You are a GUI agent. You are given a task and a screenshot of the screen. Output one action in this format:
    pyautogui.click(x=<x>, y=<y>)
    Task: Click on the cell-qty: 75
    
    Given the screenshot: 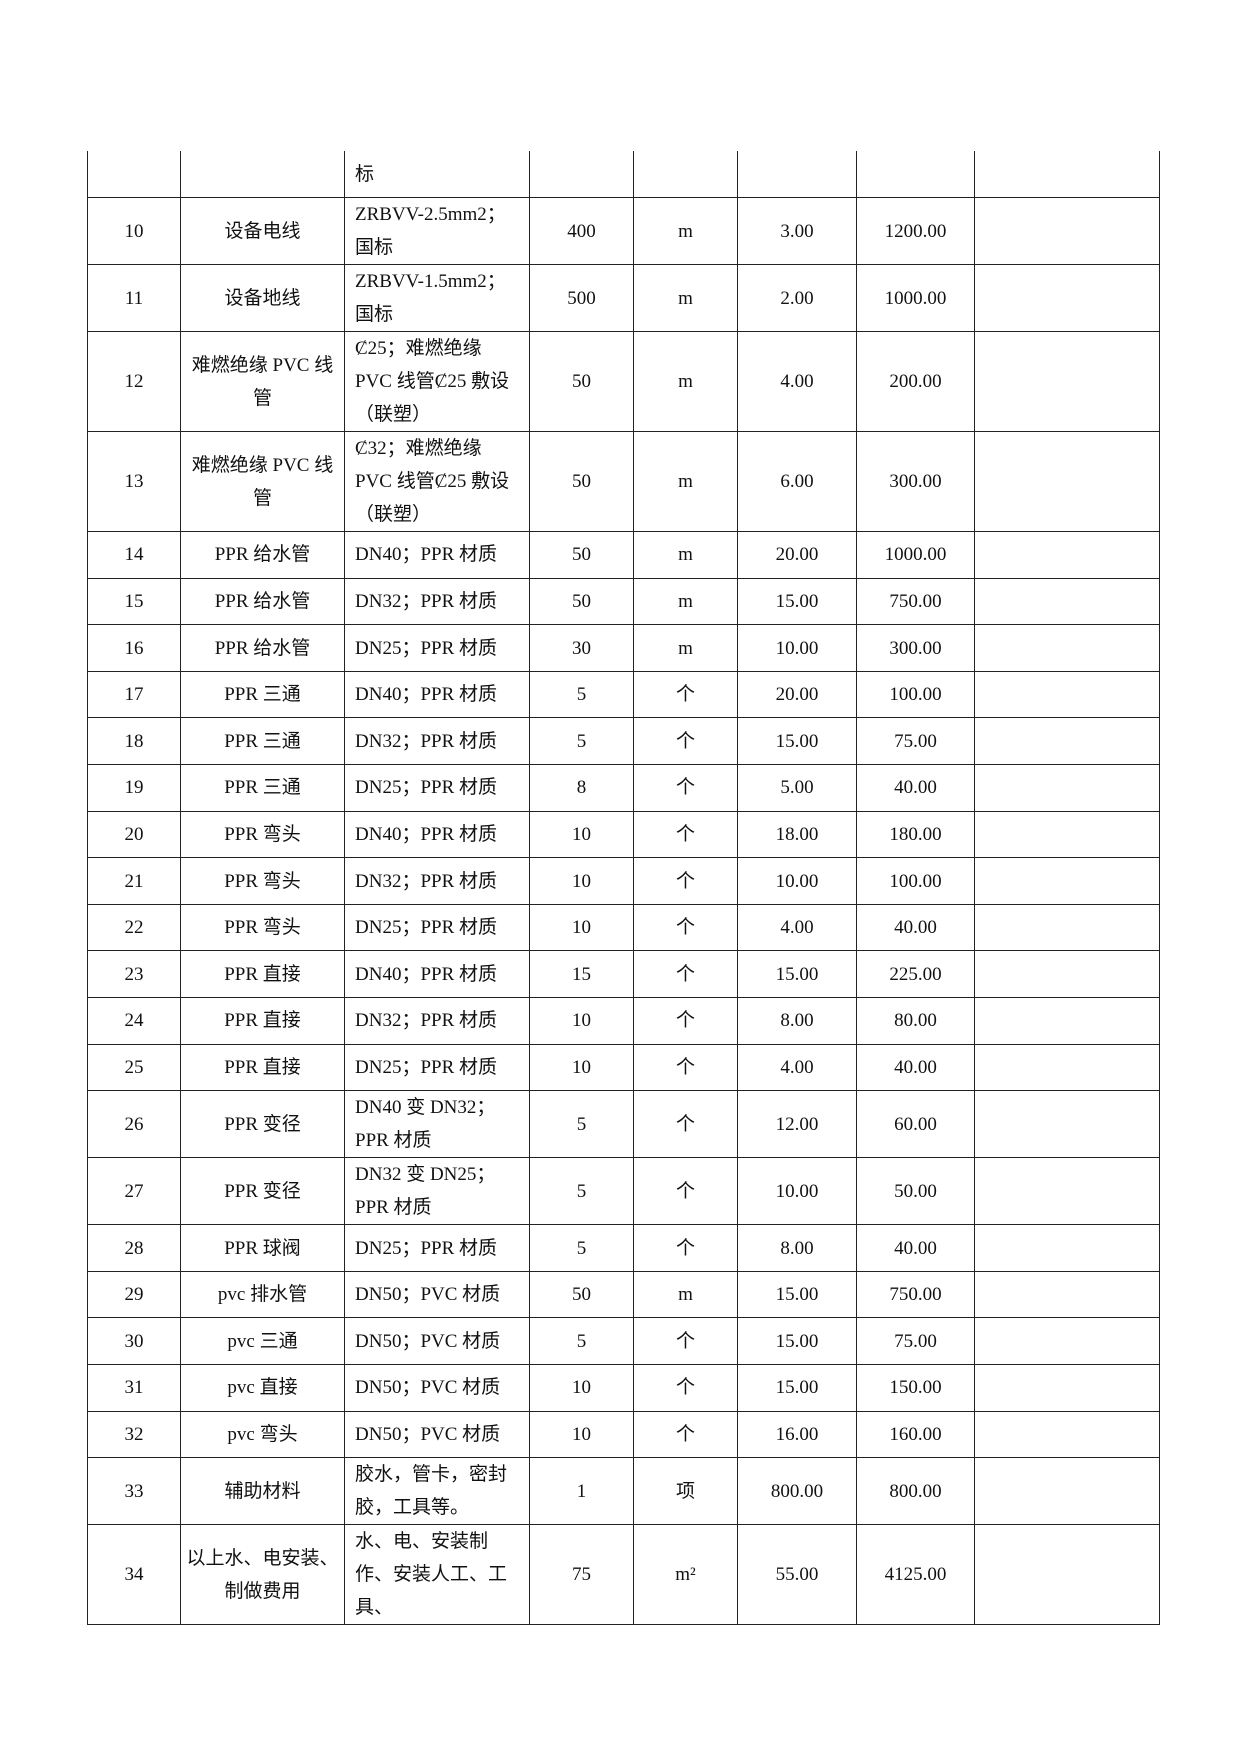 What is the action you would take?
    pyautogui.click(x=581, y=1575)
    